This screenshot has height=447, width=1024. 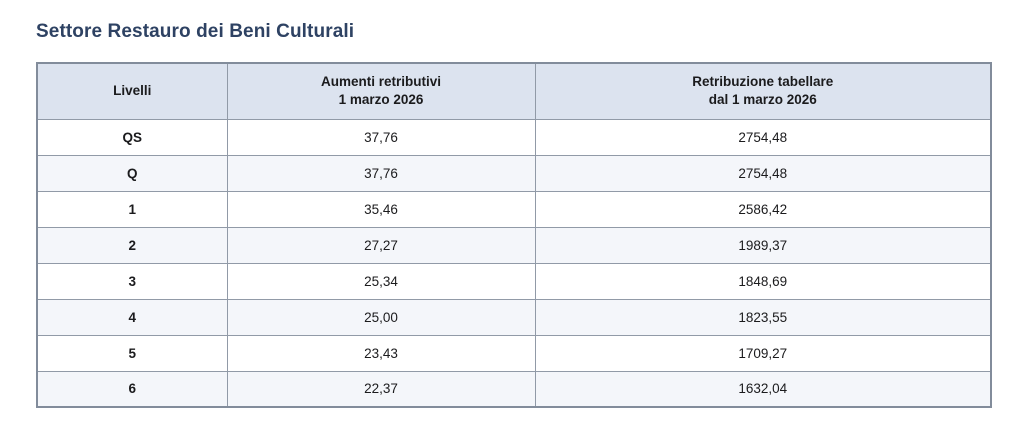 What do you see at coordinates (381, 91) in the screenshot?
I see `header-cell-aumenti: Aumenti retributivi 1 marzo 2026` at bounding box center [381, 91].